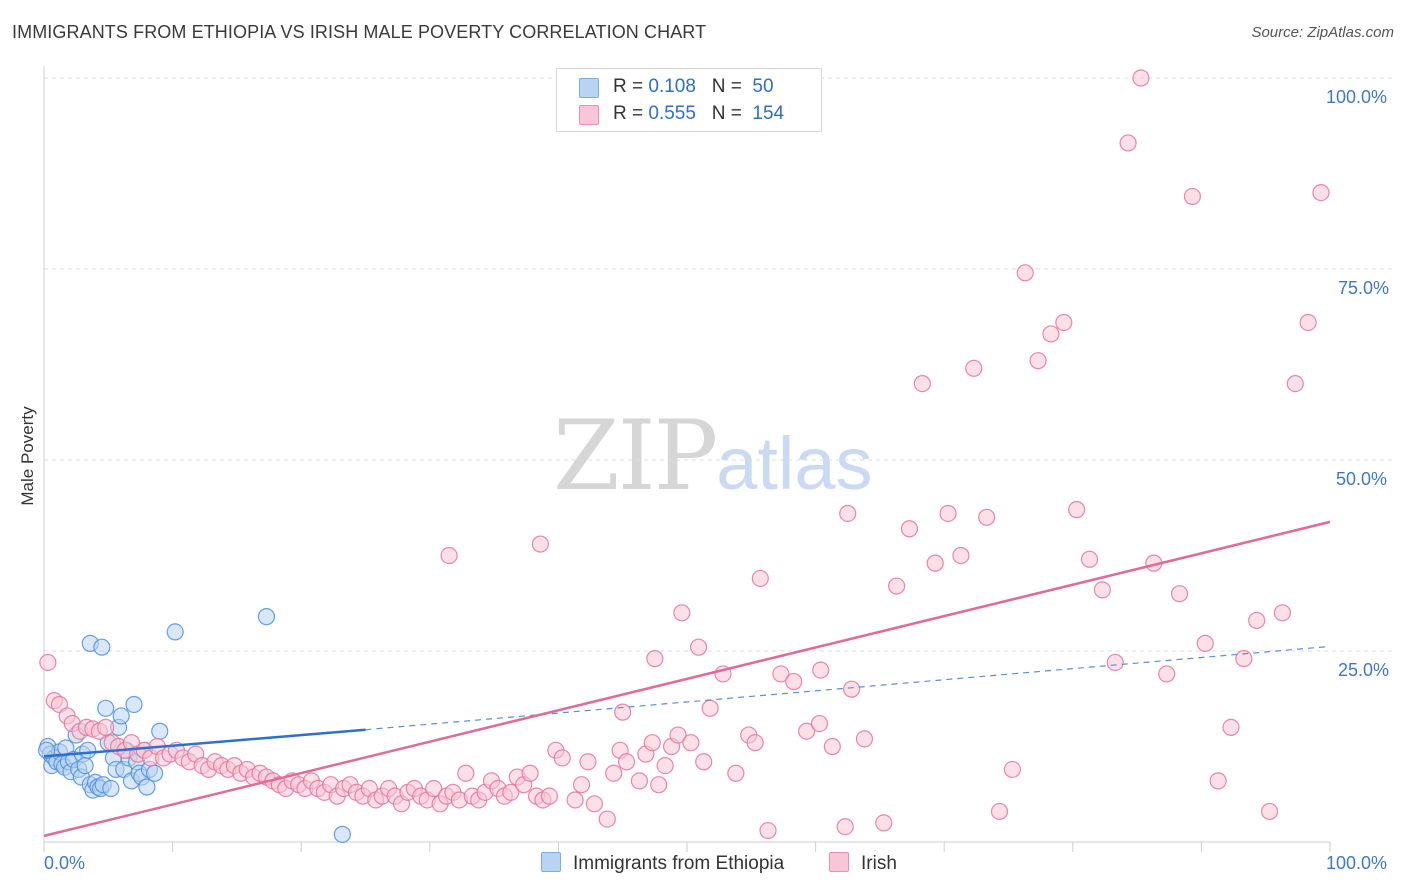 The width and height of the screenshot is (1406, 892). What do you see at coordinates (763, 86) in the screenshot?
I see `legend-n-value: 50` at bounding box center [763, 86].